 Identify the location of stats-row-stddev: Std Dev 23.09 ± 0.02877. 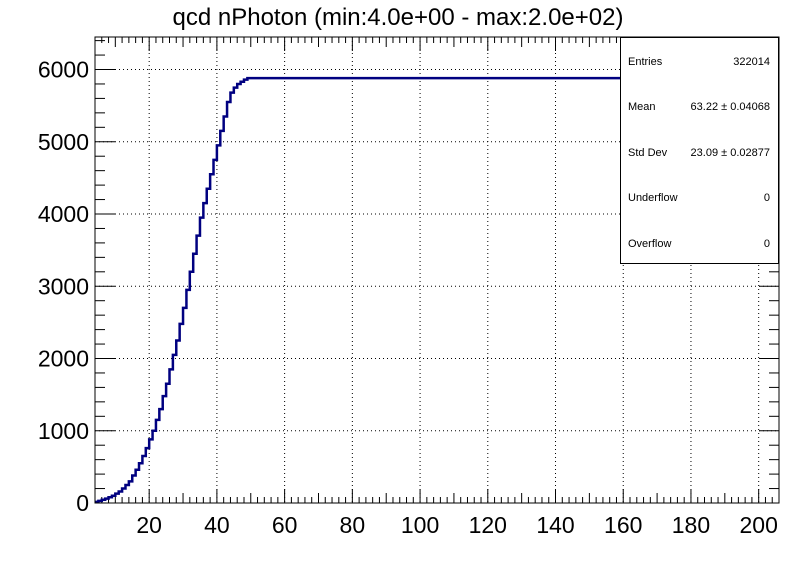
(699, 153).